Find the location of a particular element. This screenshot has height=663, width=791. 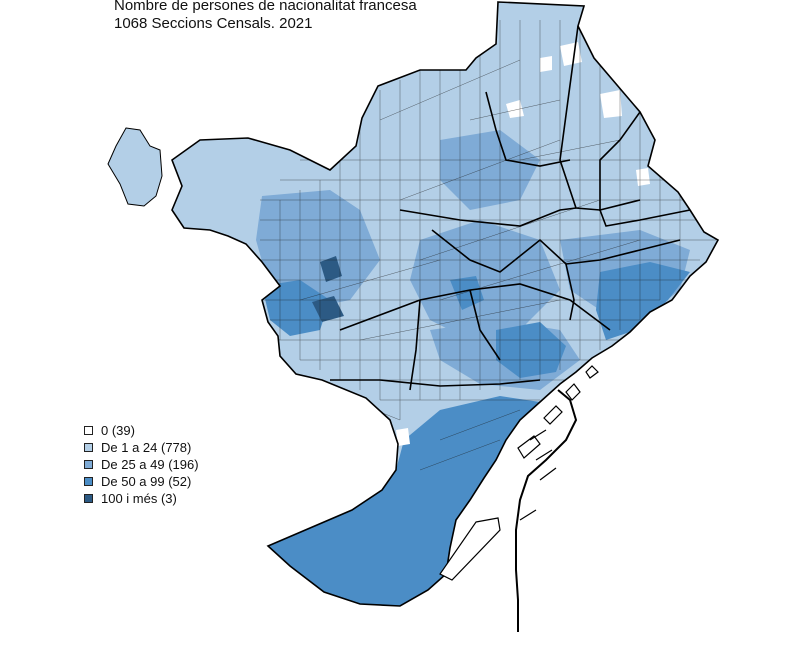

legend-label: De 1 a 24 (778) is located at coordinates (146, 447).